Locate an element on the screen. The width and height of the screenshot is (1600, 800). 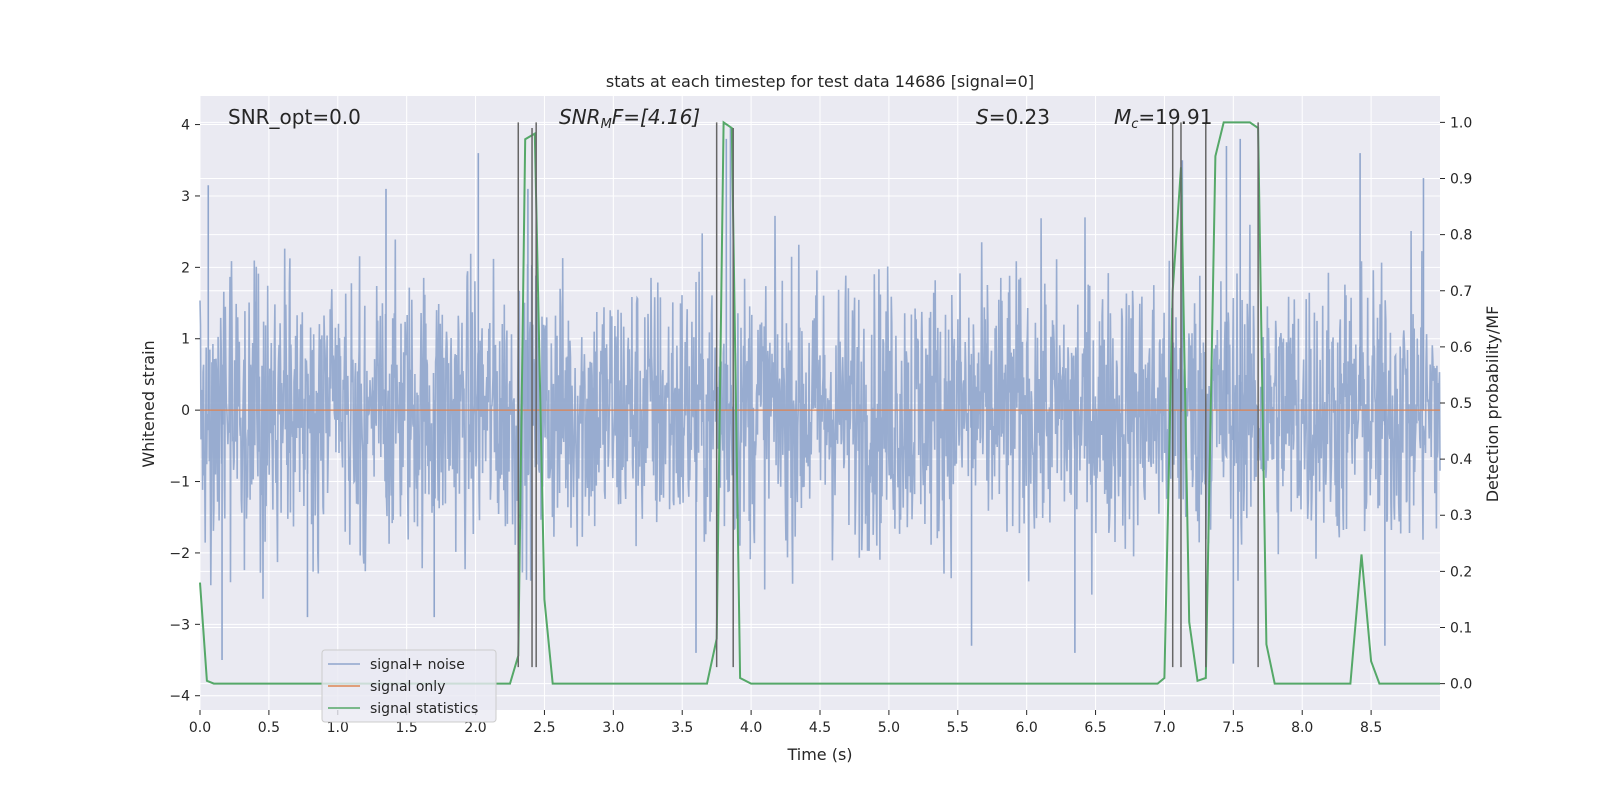
y-axis-label-right: Detection probability/MF is located at coordinates (1492, 404).